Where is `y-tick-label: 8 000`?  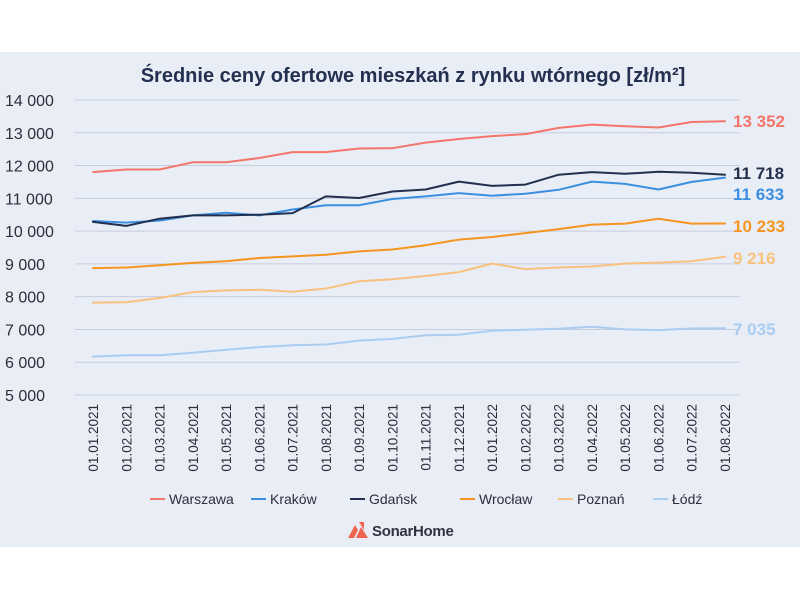 y-tick-label: 8 000 is located at coordinates (25, 298).